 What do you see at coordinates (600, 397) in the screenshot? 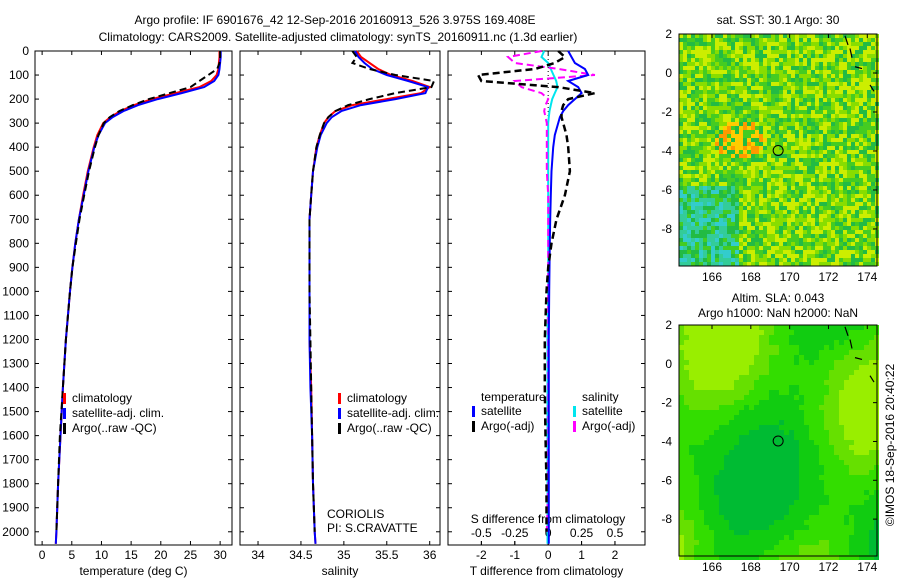
I see `legend-title-salinity: salinity` at bounding box center [600, 397].